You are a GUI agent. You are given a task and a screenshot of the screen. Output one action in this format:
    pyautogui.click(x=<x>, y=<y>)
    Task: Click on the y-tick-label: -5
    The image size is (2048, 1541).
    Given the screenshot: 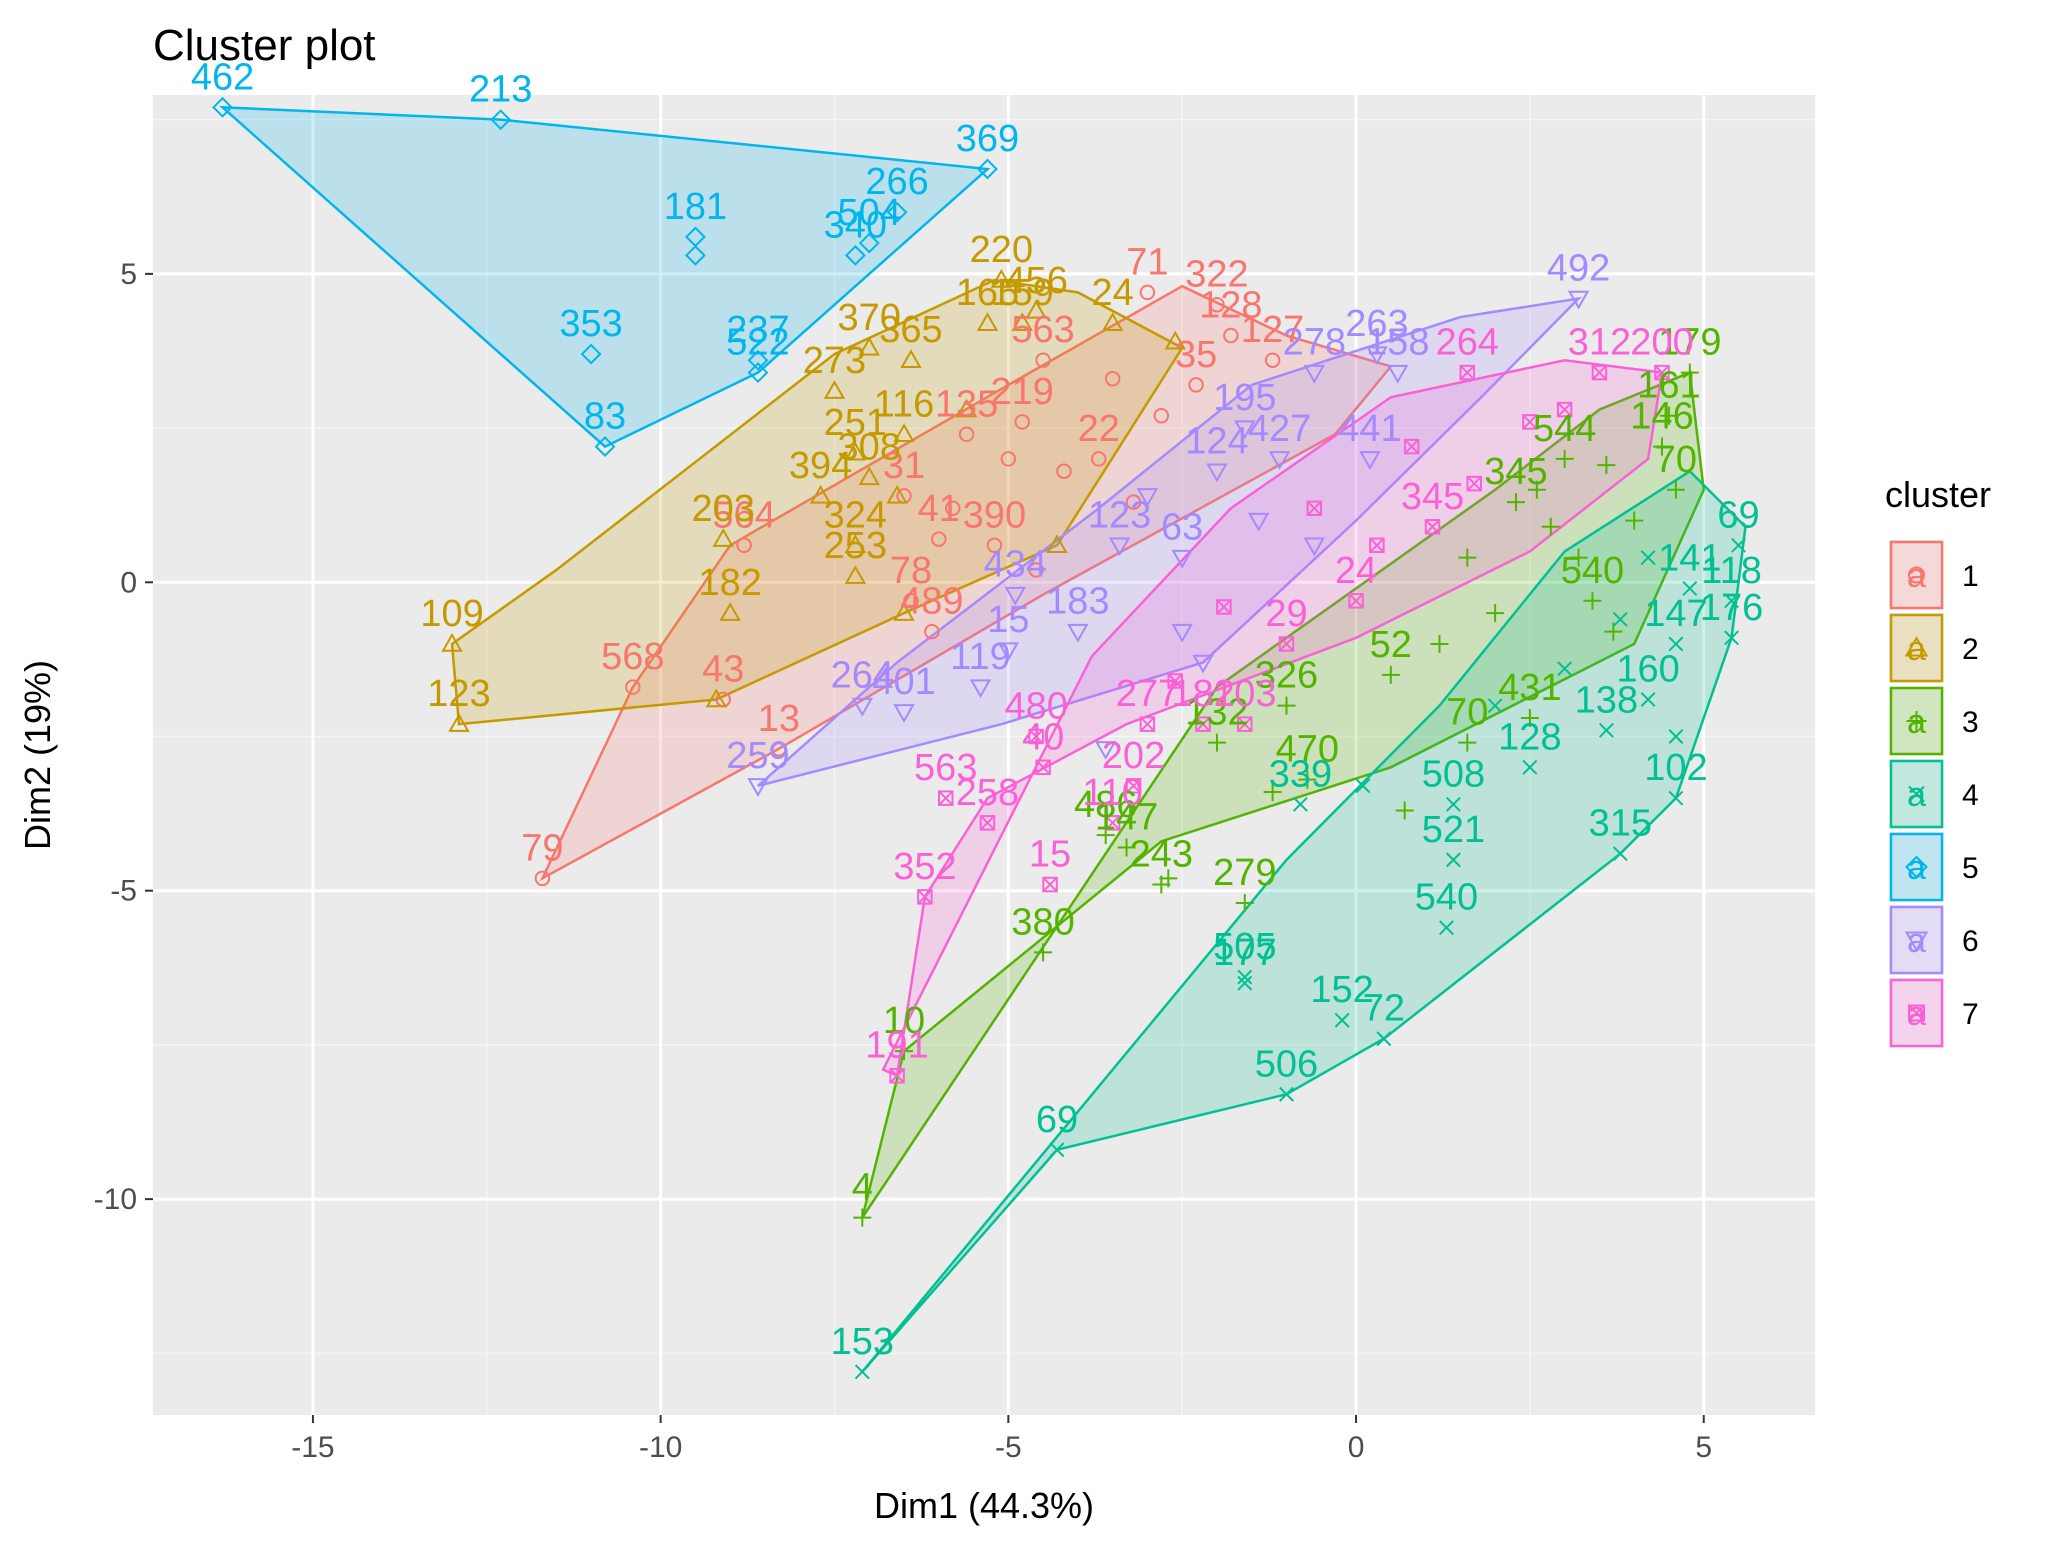 What is the action you would take?
    pyautogui.click(x=123, y=891)
    